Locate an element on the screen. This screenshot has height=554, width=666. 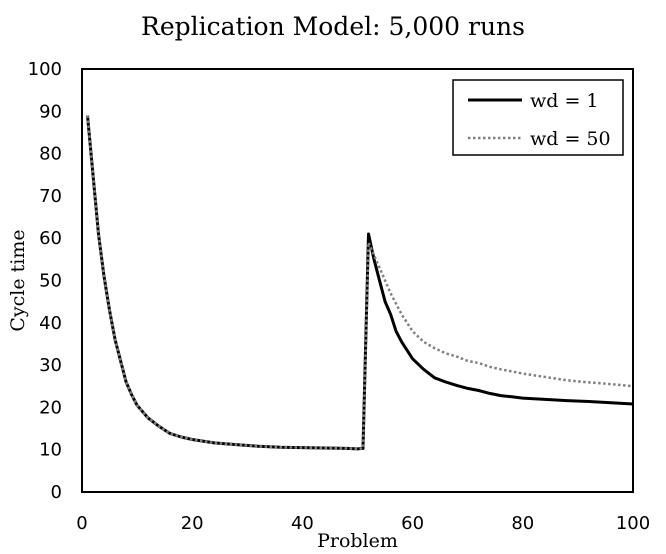
x-axis-ticks: 0 20 40 60 80 100 is located at coordinates (363, 523).